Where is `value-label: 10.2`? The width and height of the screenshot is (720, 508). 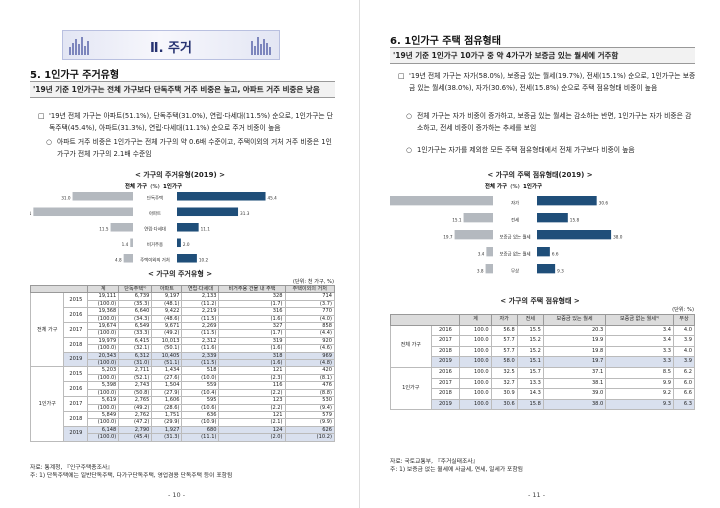 value-label: 10.2 is located at coordinates (204, 260).